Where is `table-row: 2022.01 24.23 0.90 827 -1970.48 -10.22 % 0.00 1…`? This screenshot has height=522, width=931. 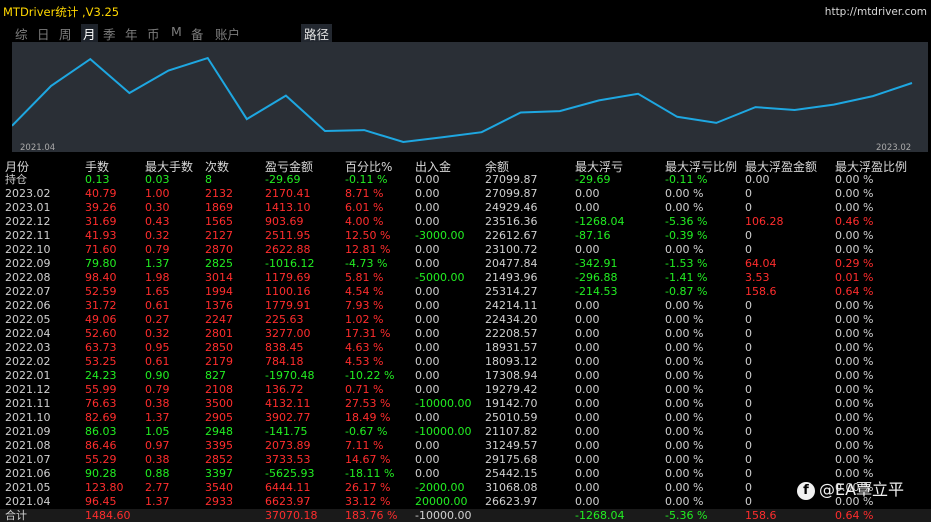 table-row: 2022.01 24.23 0.90 827 -1970.48 -10.22 % 0.00 1… is located at coordinates (465, 376).